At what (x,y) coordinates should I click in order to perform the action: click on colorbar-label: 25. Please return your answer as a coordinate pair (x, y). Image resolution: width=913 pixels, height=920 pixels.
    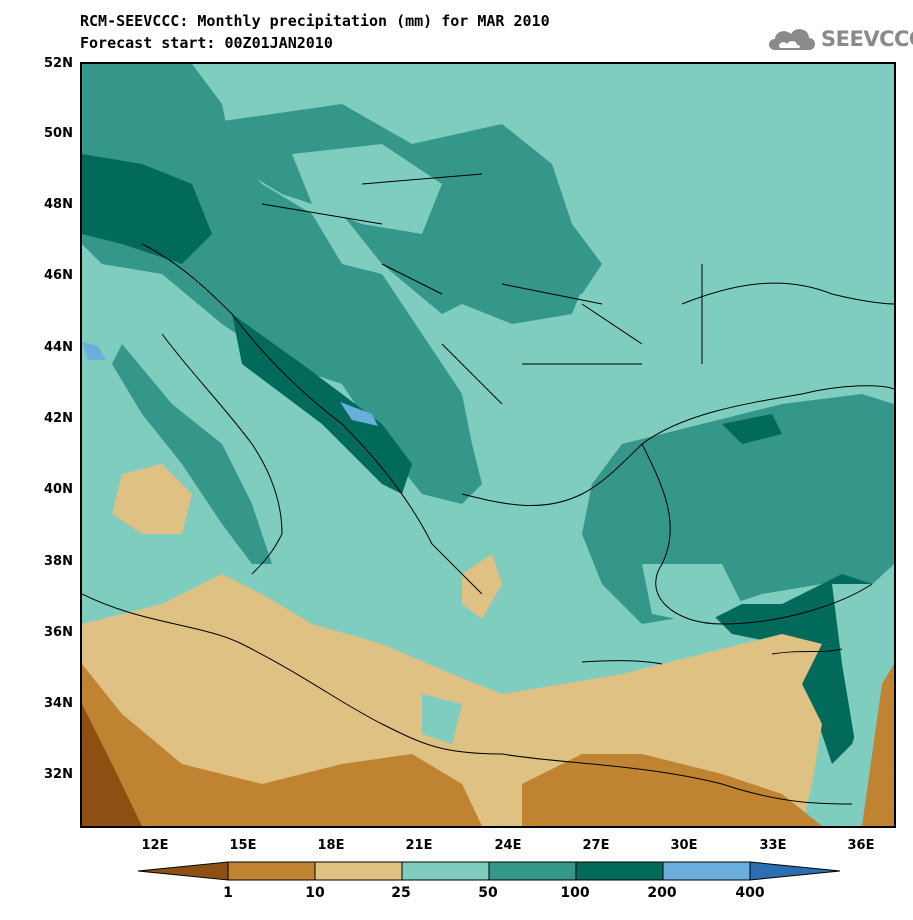
    Looking at the image, I should click on (401, 893).